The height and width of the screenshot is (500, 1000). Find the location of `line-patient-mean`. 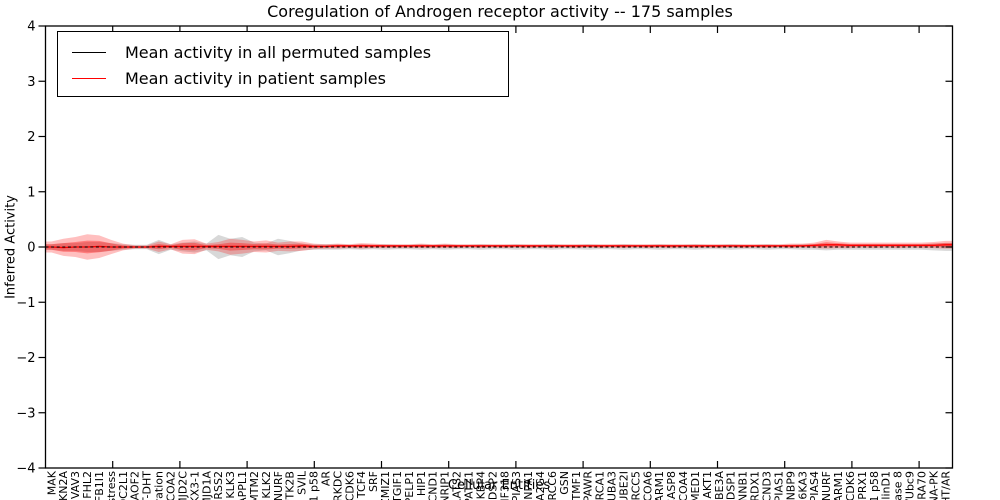

line-patient-mean is located at coordinates (499, 246).